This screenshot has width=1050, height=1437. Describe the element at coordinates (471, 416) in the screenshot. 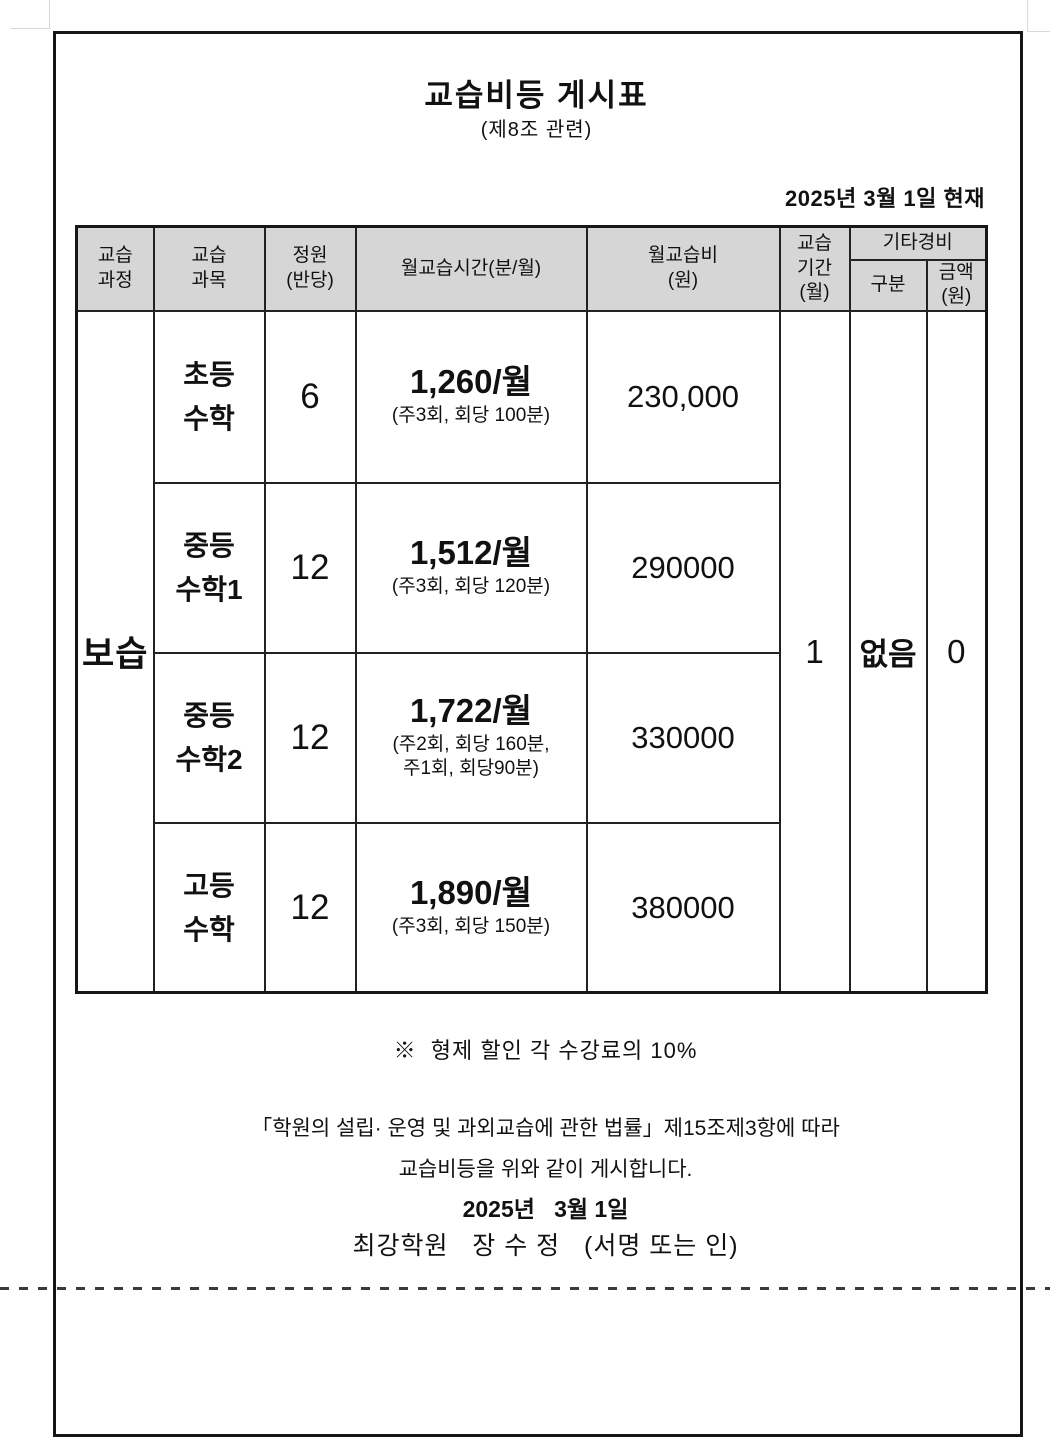

I see `minutes-detail: (주3회, 회당 100분)` at that location.